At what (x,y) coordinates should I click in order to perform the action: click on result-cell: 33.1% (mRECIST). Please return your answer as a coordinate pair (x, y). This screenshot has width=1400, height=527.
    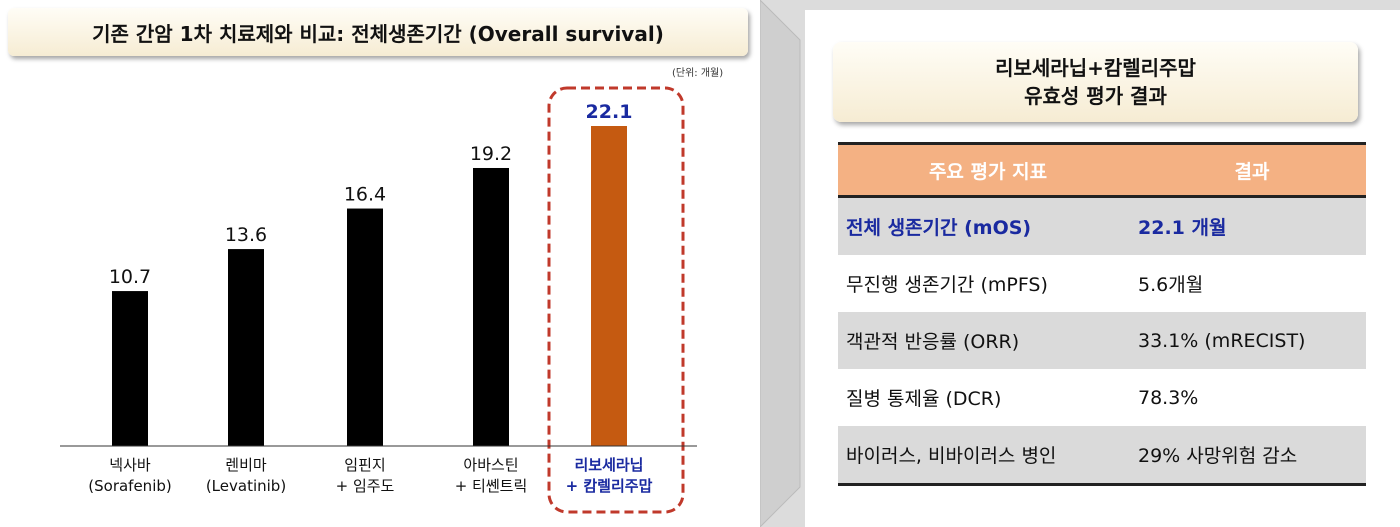
    Looking at the image, I should click on (1252, 340).